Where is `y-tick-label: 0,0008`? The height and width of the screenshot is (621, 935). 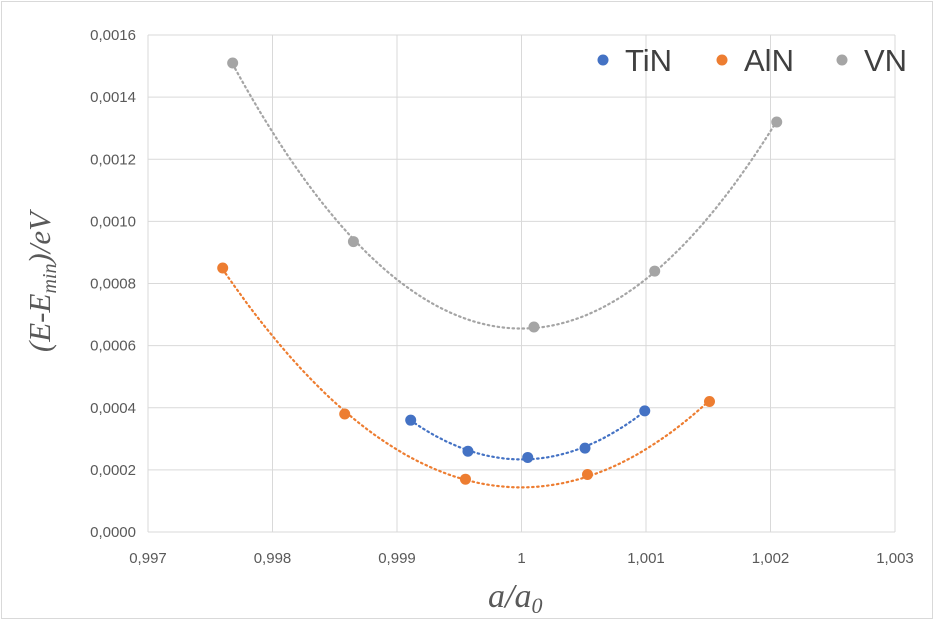
y-tick-label: 0,0008 is located at coordinates (113, 284).